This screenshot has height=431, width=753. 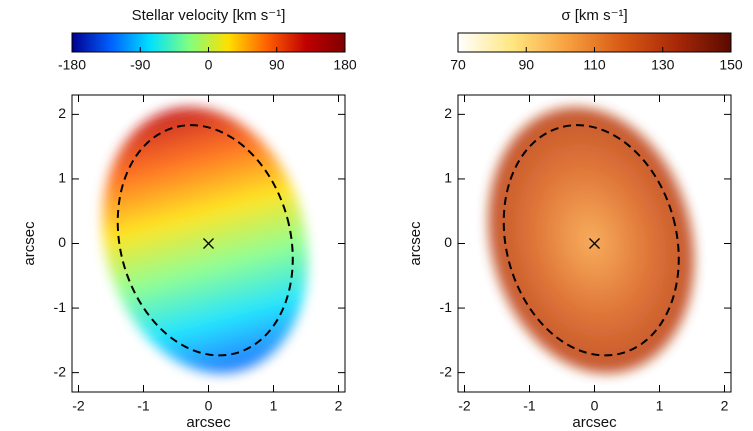 I want to click on colorbar-tick-label: 110, so click(x=594, y=65).